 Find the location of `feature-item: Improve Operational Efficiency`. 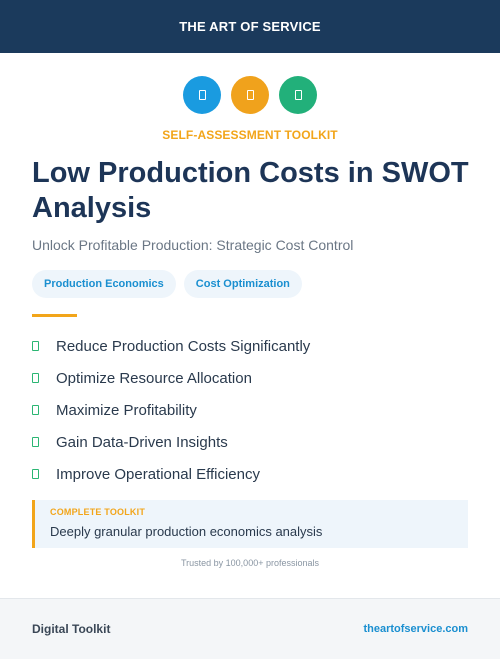

feature-item: Improve Operational Efficiency is located at coordinates (252, 474).